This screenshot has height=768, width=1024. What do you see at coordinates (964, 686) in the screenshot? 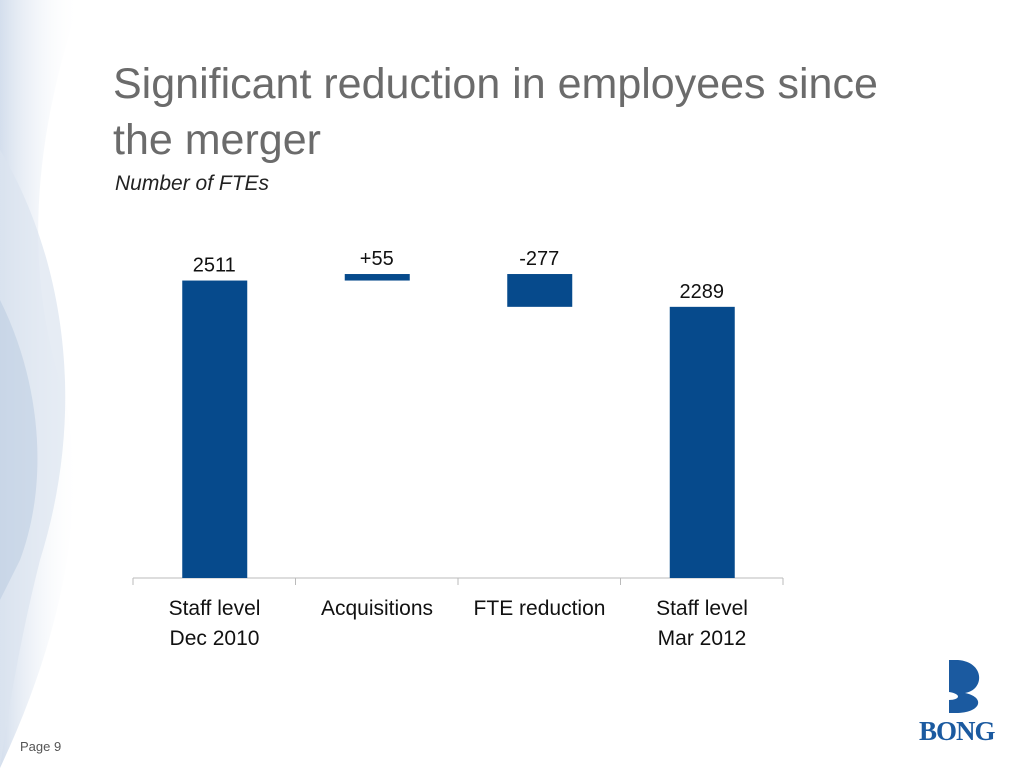
I see `logo-mark` at bounding box center [964, 686].